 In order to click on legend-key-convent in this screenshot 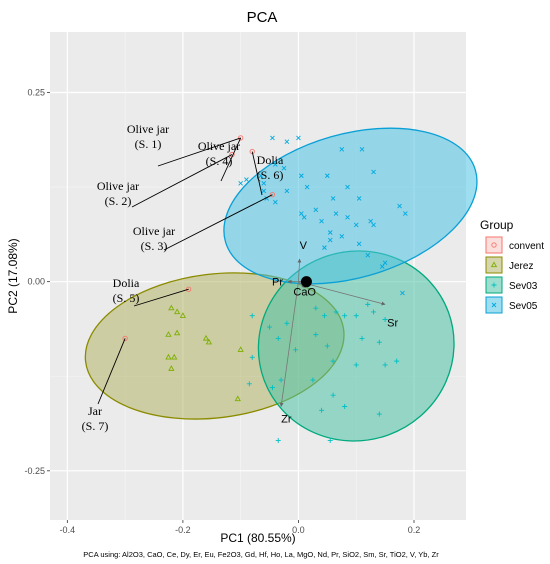, I will do `click(494, 245)`.